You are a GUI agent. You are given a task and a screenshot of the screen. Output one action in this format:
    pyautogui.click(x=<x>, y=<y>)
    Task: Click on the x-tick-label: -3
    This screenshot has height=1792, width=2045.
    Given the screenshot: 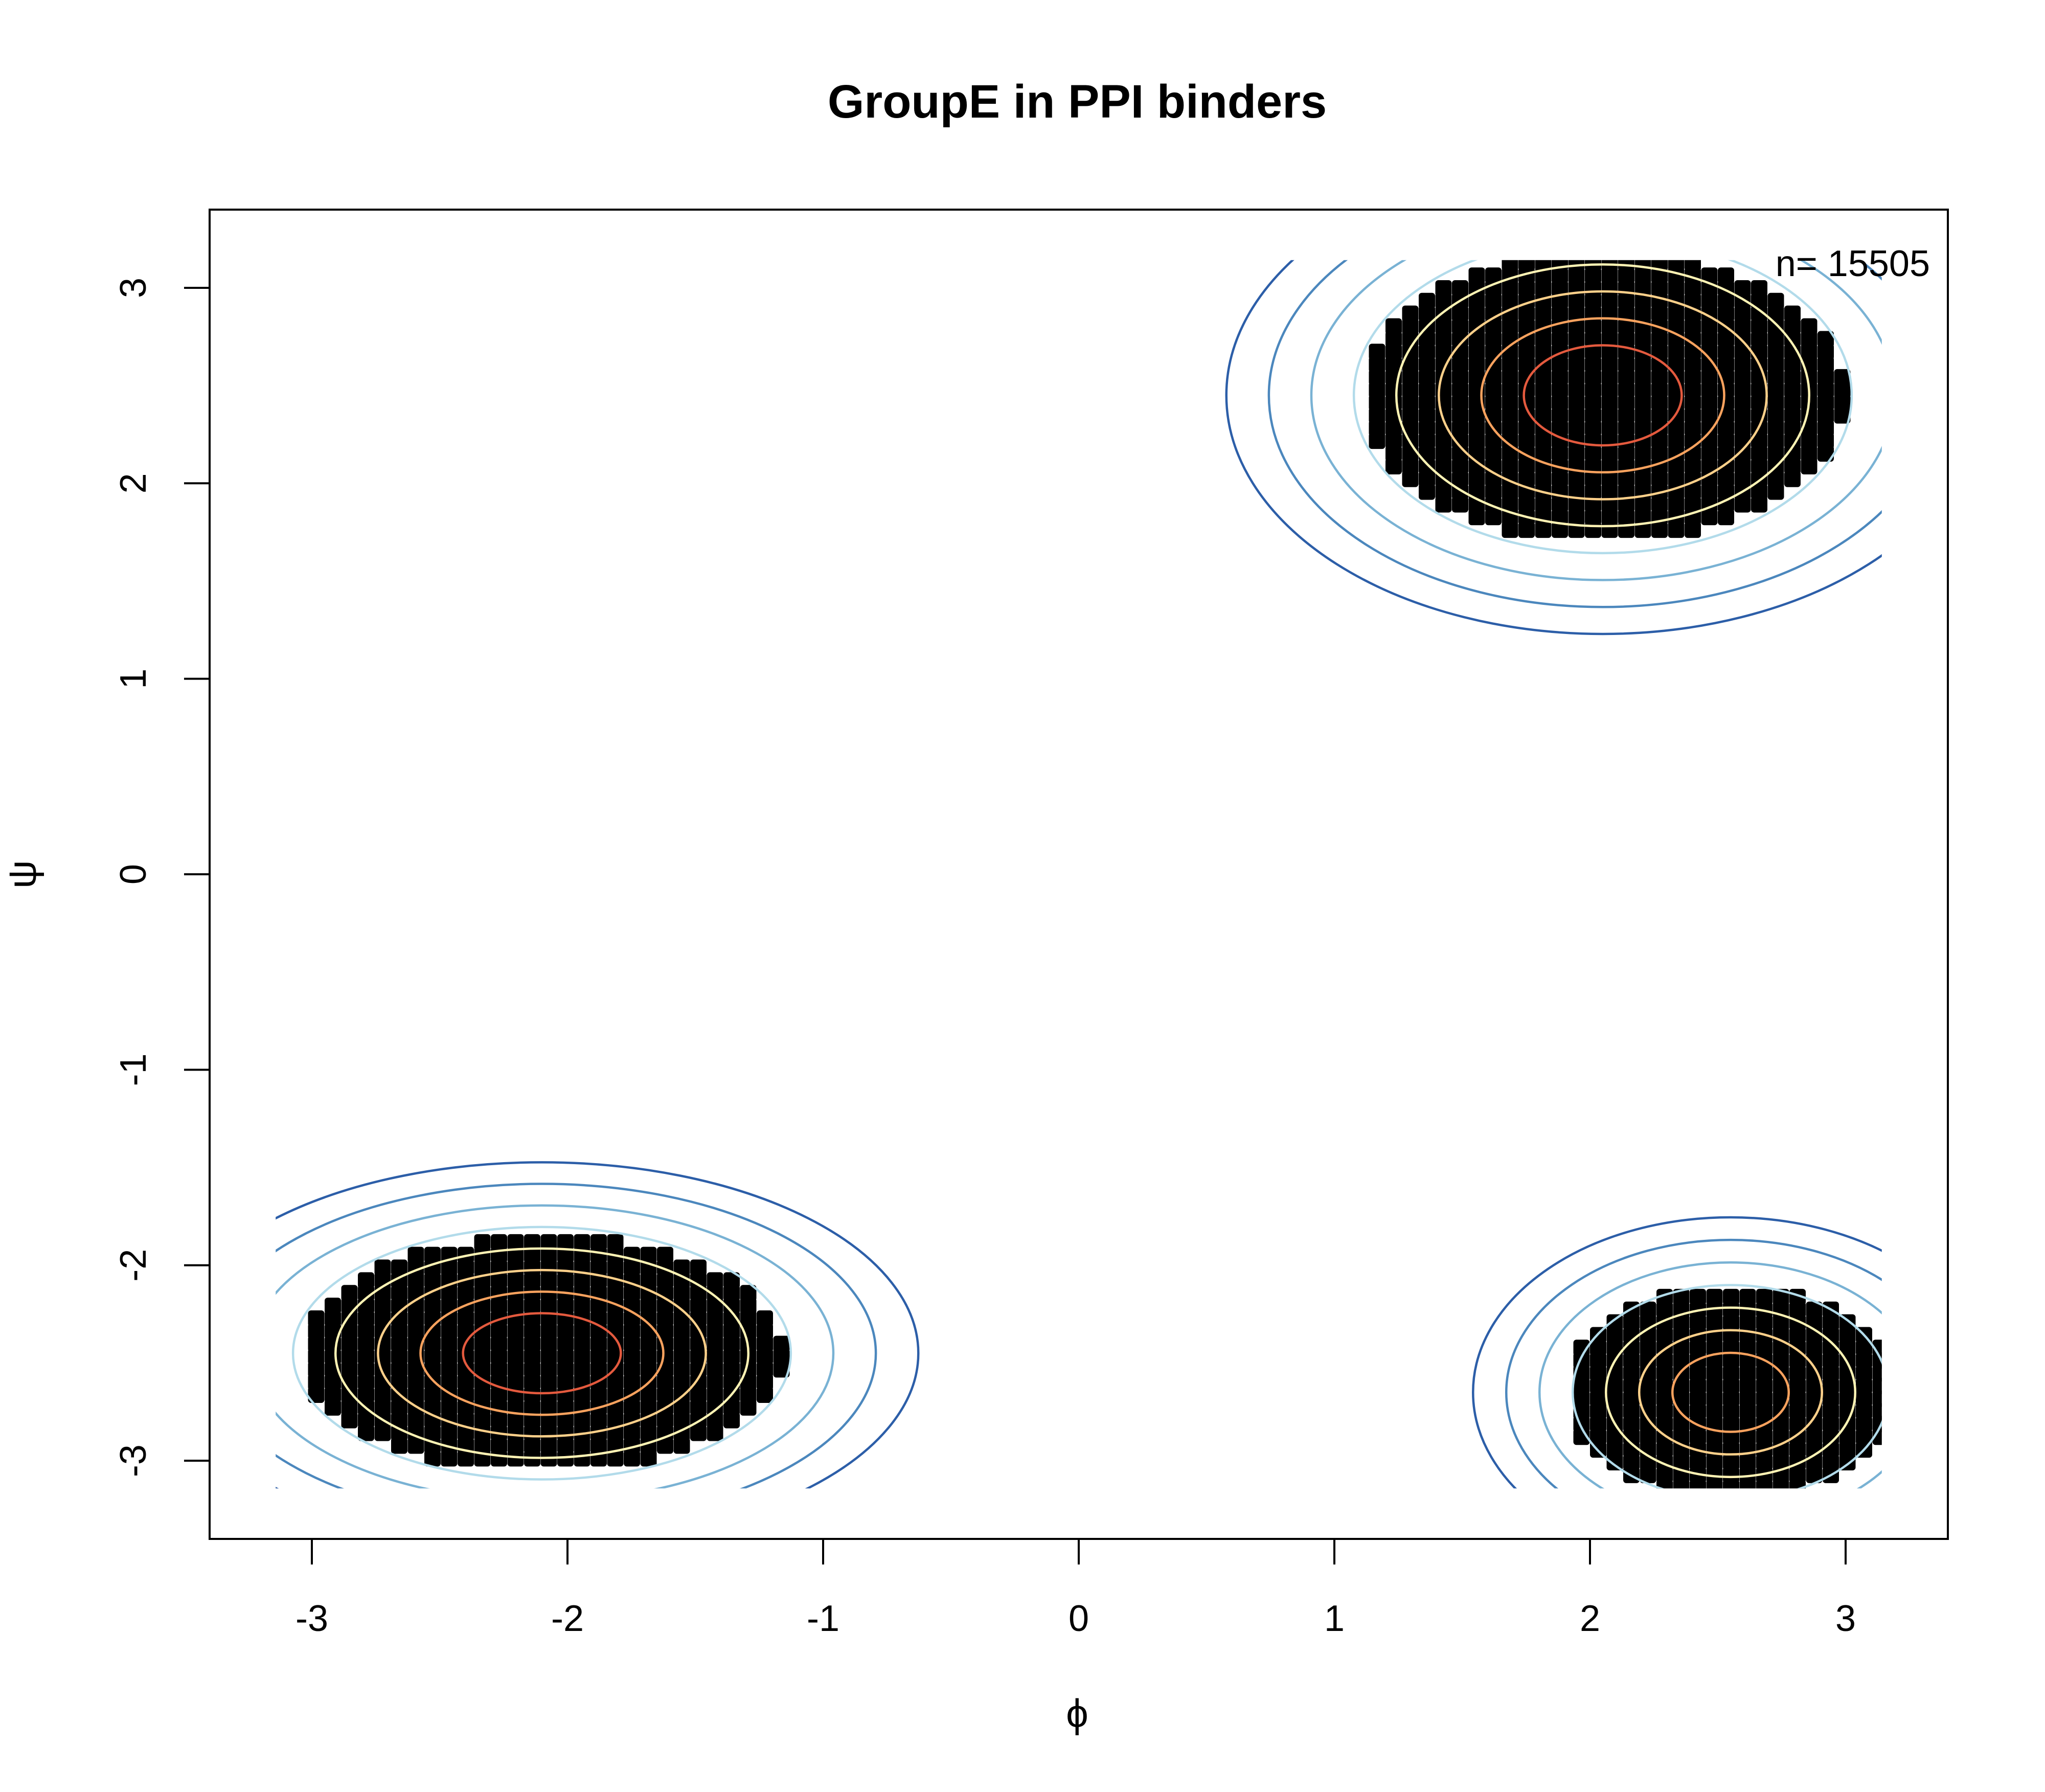 What is the action you would take?
    pyautogui.click(x=312, y=1619)
    